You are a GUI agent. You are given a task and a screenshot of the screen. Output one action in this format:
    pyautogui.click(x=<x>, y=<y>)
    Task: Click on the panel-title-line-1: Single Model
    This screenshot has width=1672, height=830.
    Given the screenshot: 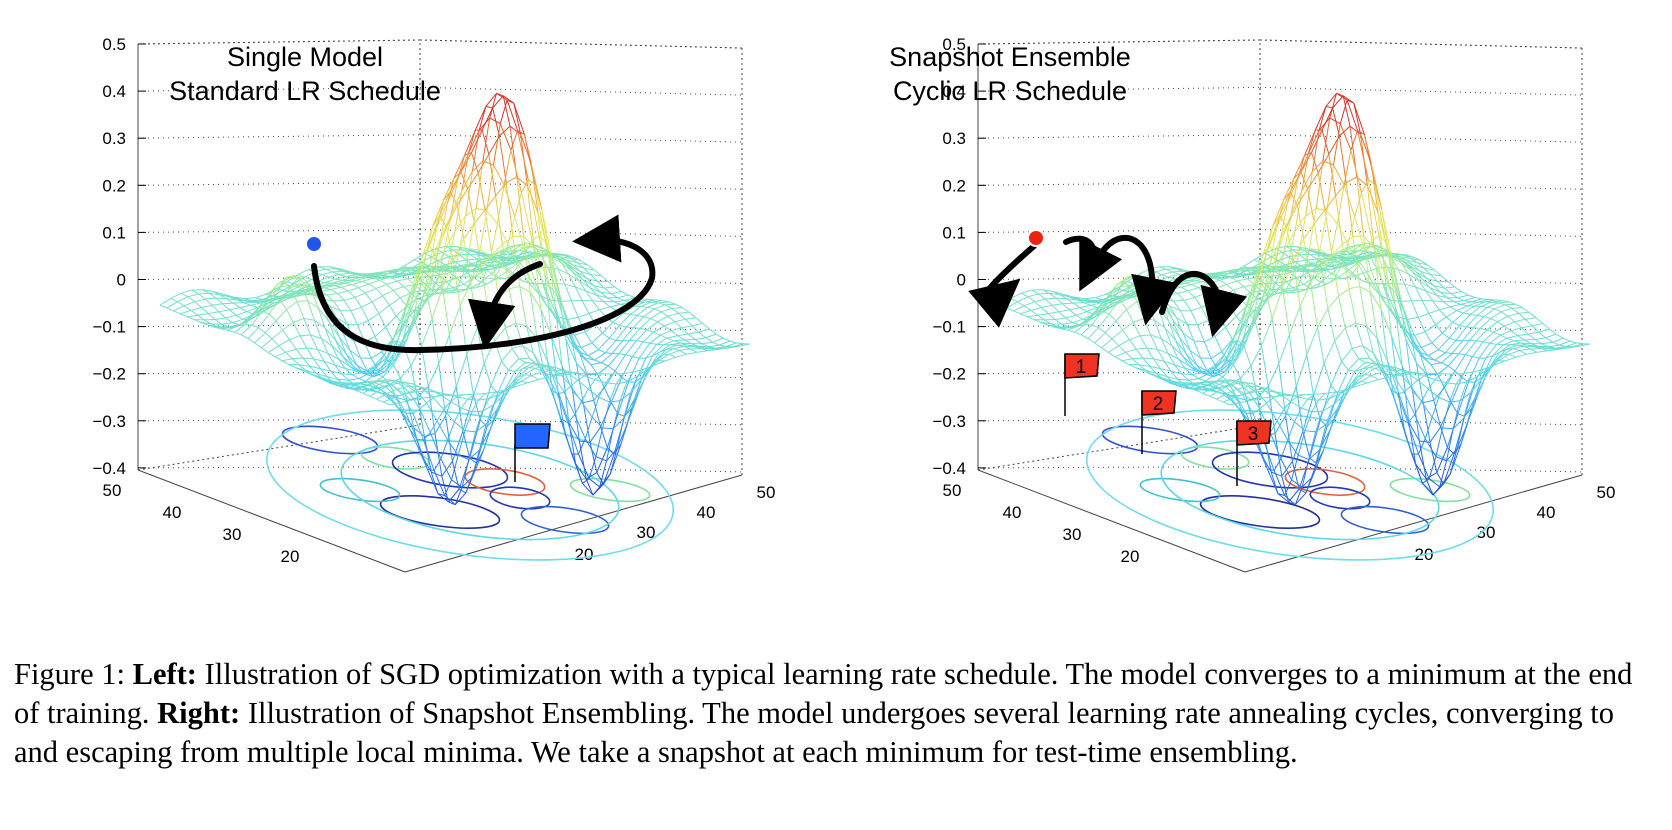 What is the action you would take?
    pyautogui.click(x=305, y=57)
    